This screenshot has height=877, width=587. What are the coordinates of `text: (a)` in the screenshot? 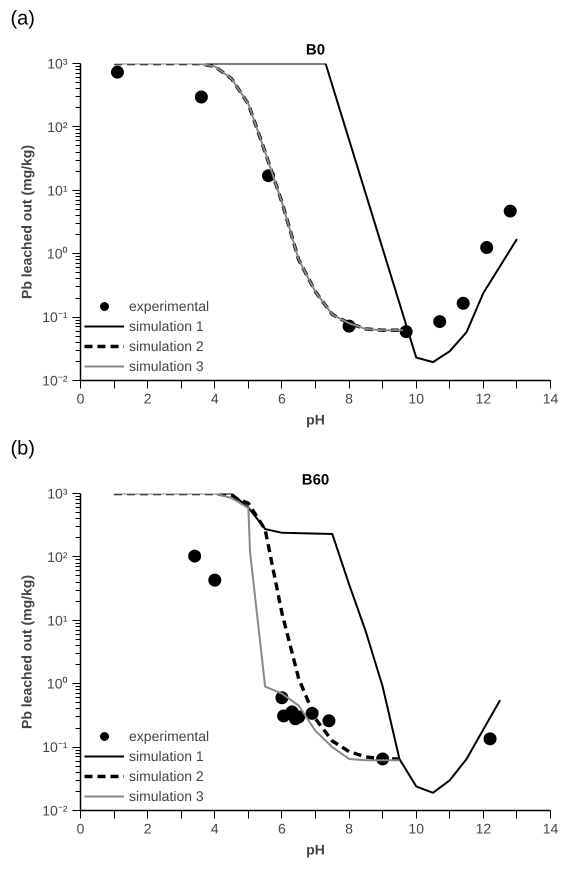 It's located at (22, 19).